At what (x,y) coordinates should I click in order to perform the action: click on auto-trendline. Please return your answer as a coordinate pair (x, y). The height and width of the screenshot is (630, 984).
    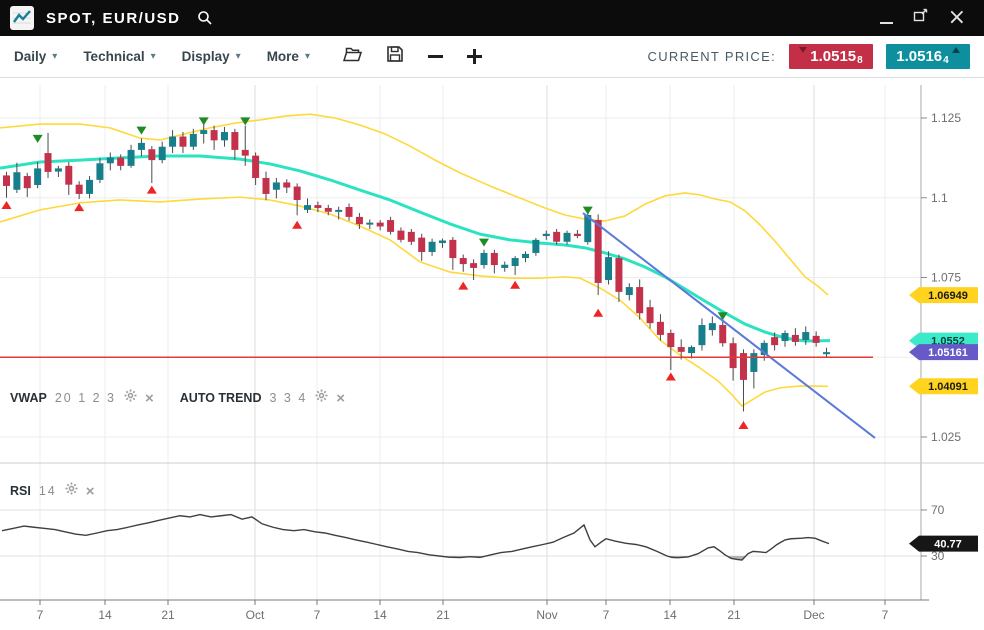
    Looking at the image, I should click on (729, 325).